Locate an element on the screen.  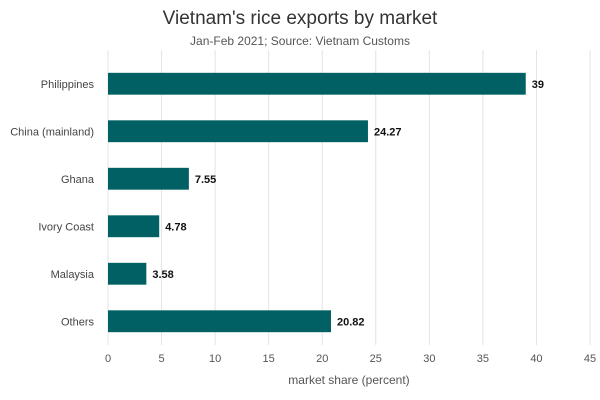
x-tick-label: 25 is located at coordinates (376, 359).